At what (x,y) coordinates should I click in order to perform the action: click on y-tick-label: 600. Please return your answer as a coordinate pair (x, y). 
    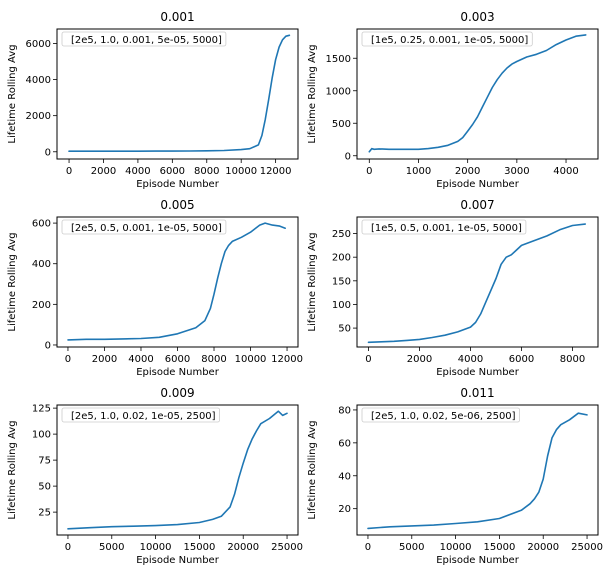
    Looking at the image, I should click on (41, 224).